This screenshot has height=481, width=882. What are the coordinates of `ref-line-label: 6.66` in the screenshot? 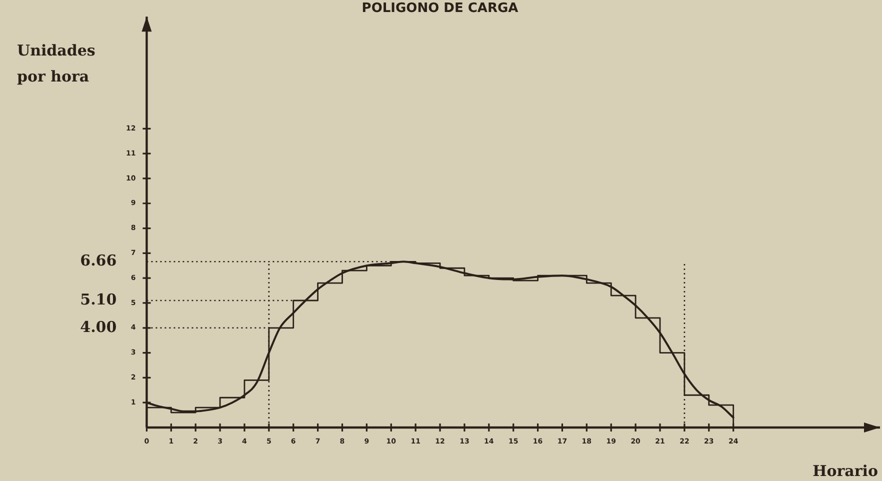 It's located at (98, 261).